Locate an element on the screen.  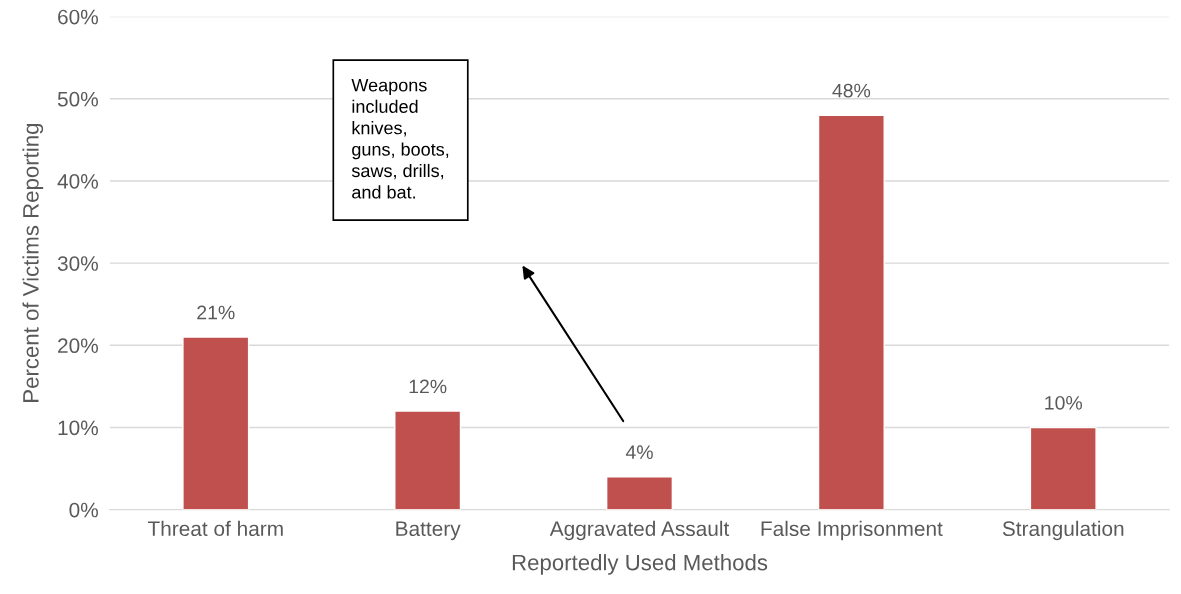
x-tick-label: Strangulation is located at coordinates (1063, 530).